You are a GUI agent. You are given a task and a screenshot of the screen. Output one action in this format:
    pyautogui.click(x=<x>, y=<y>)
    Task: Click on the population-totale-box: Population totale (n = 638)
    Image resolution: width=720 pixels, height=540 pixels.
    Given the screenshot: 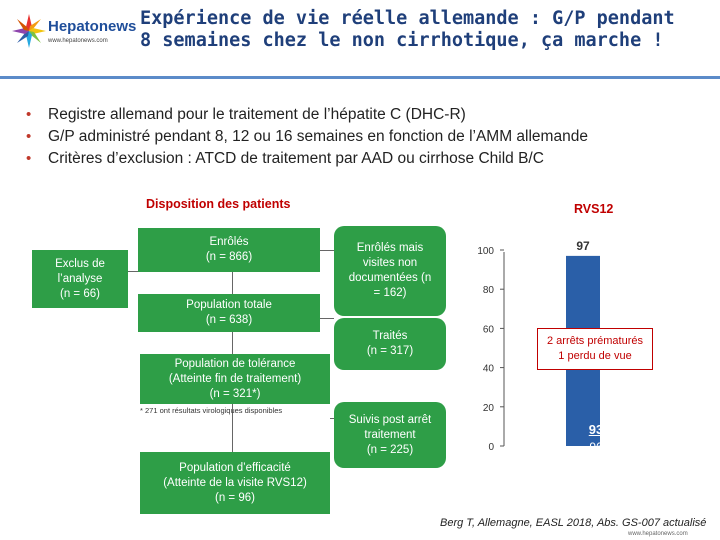 What is the action you would take?
    pyautogui.click(x=229, y=313)
    